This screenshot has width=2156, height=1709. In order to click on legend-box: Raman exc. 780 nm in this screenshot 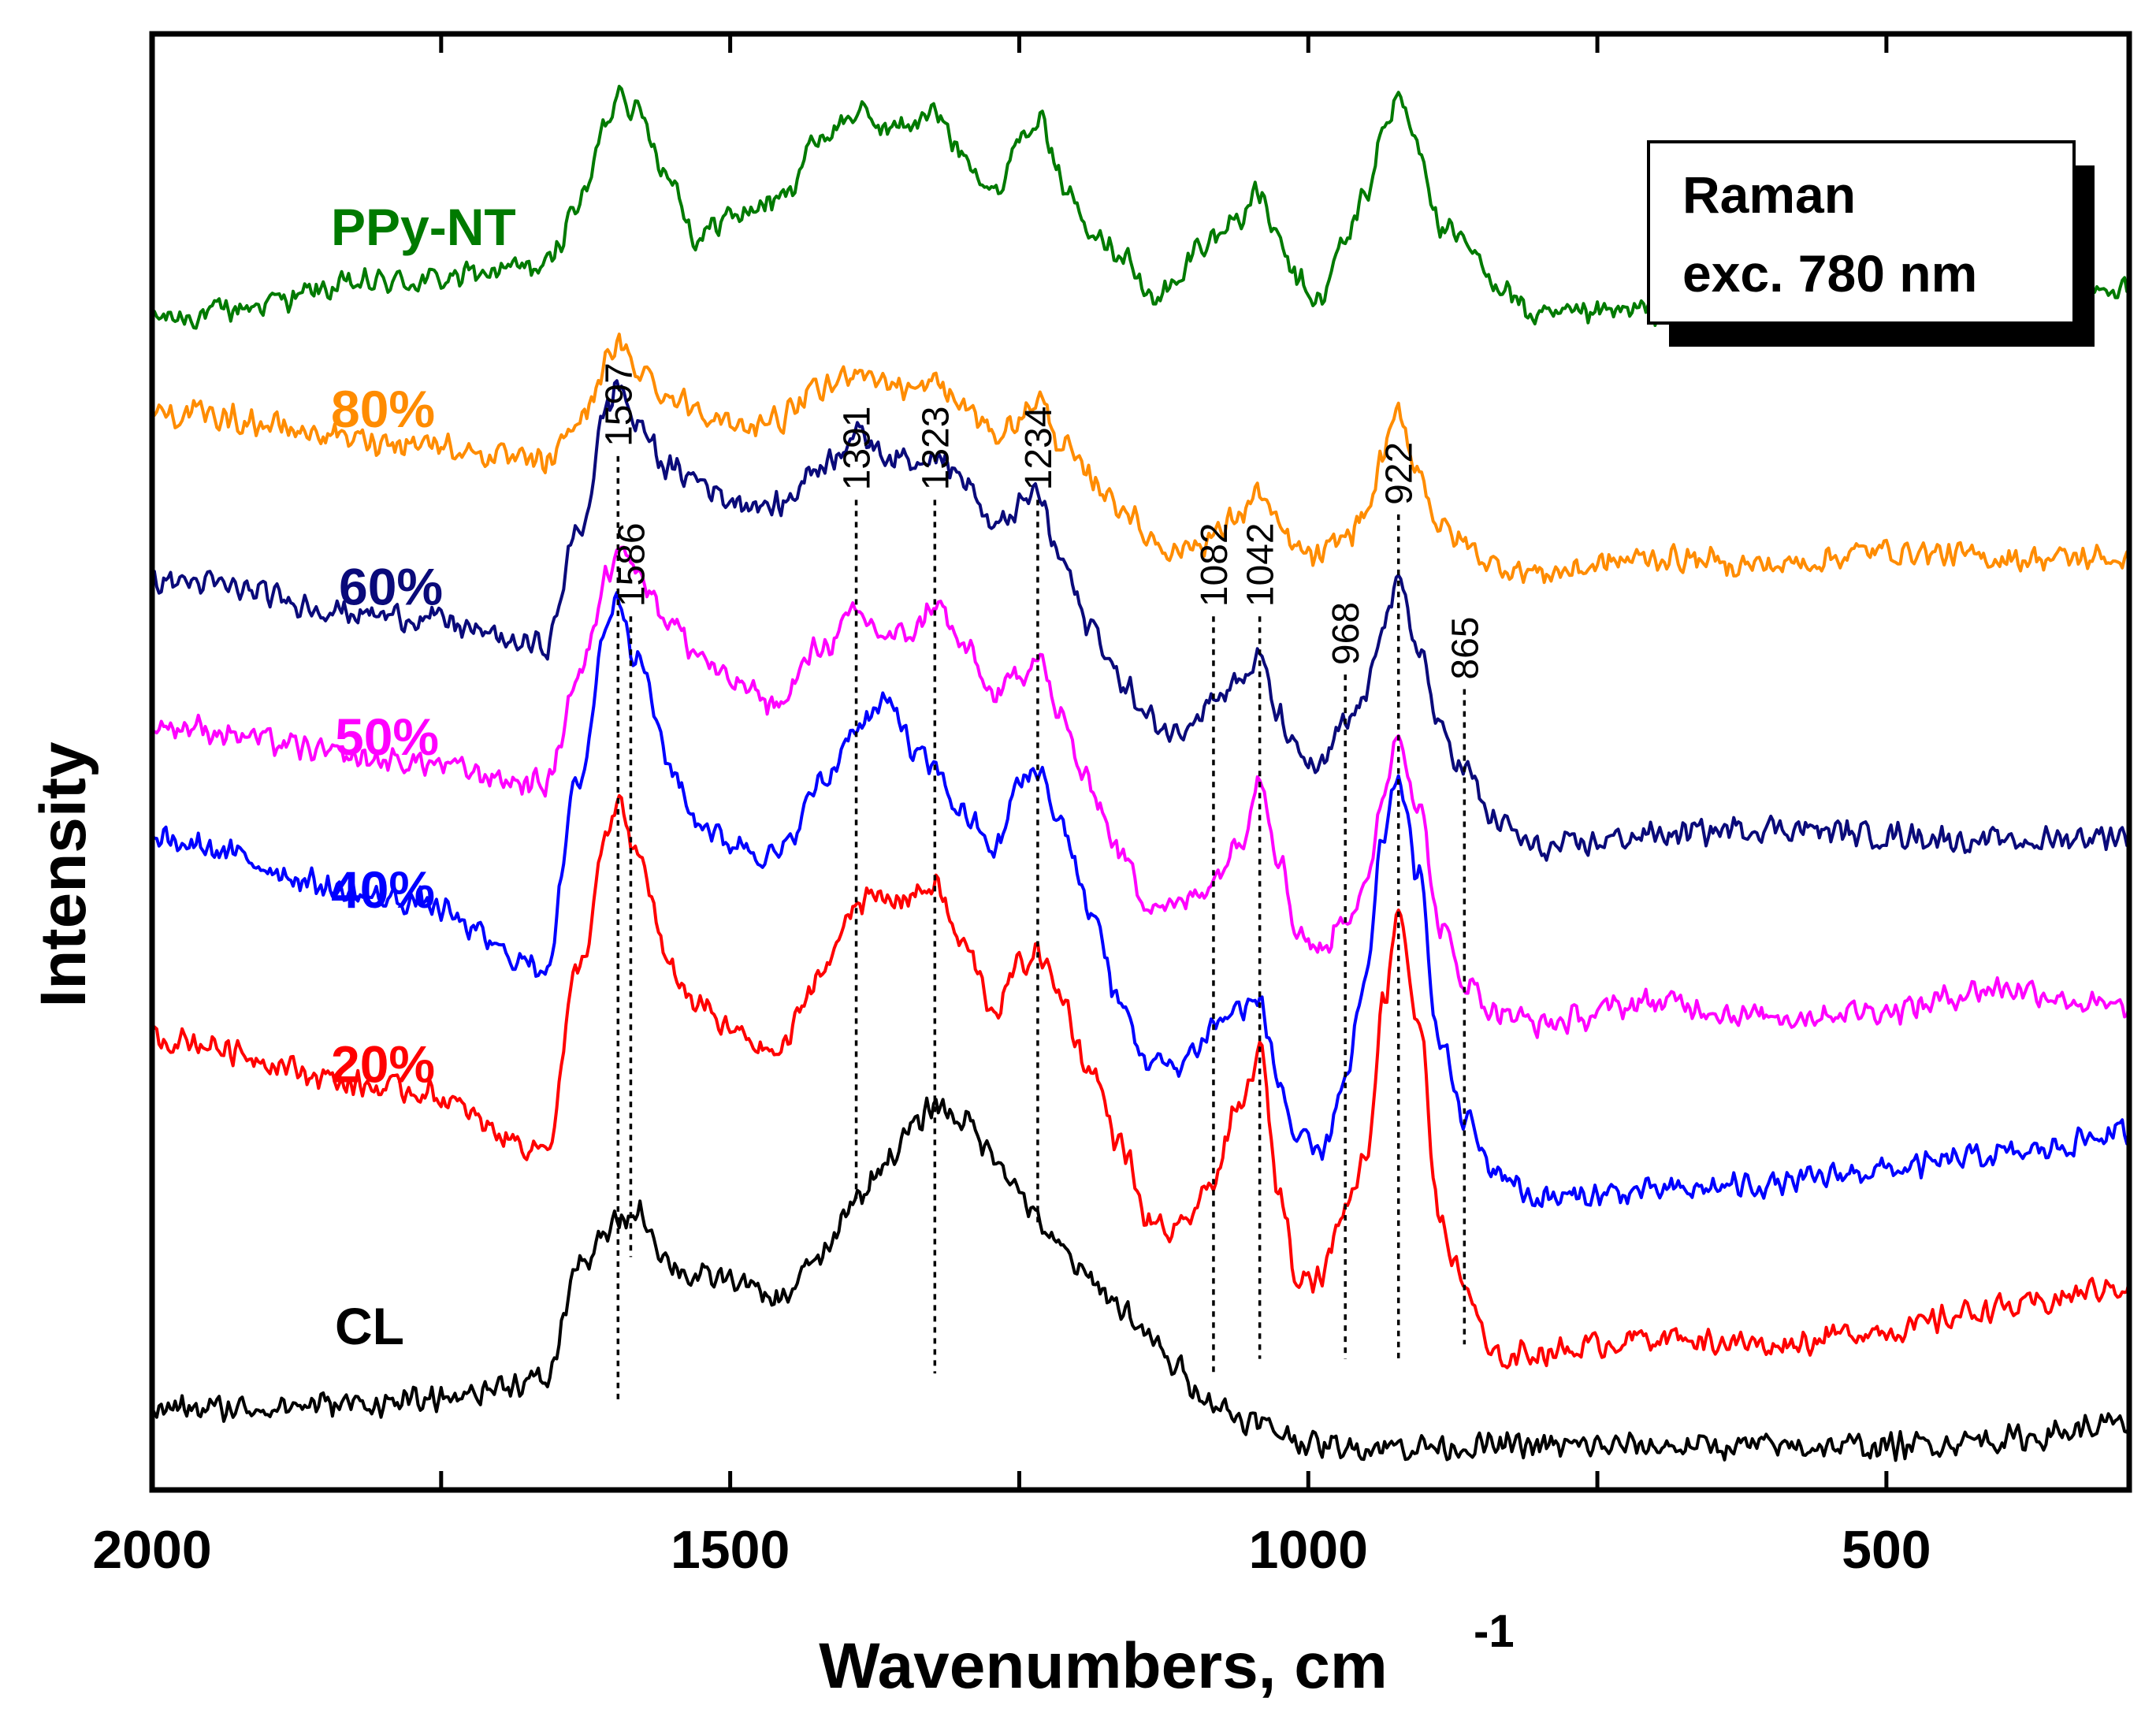, I will do `click(1871, 243)`.